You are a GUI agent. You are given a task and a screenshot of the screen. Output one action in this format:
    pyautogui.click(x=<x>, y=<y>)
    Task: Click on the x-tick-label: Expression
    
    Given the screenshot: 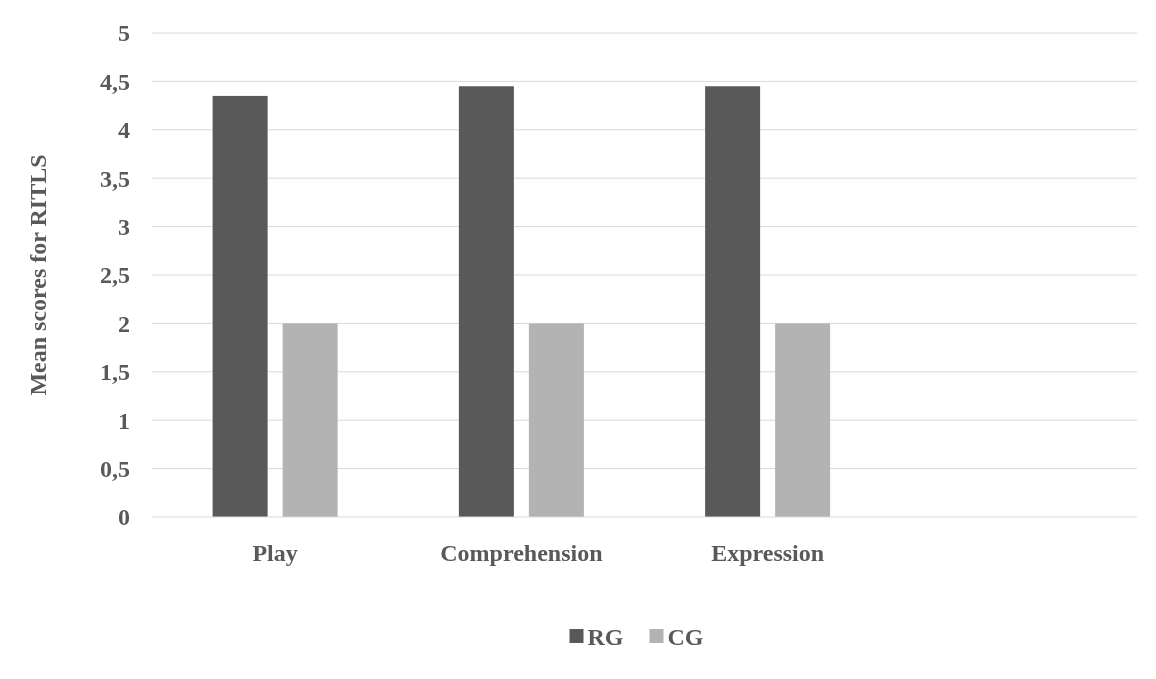 What is the action you would take?
    pyautogui.click(x=768, y=553)
    